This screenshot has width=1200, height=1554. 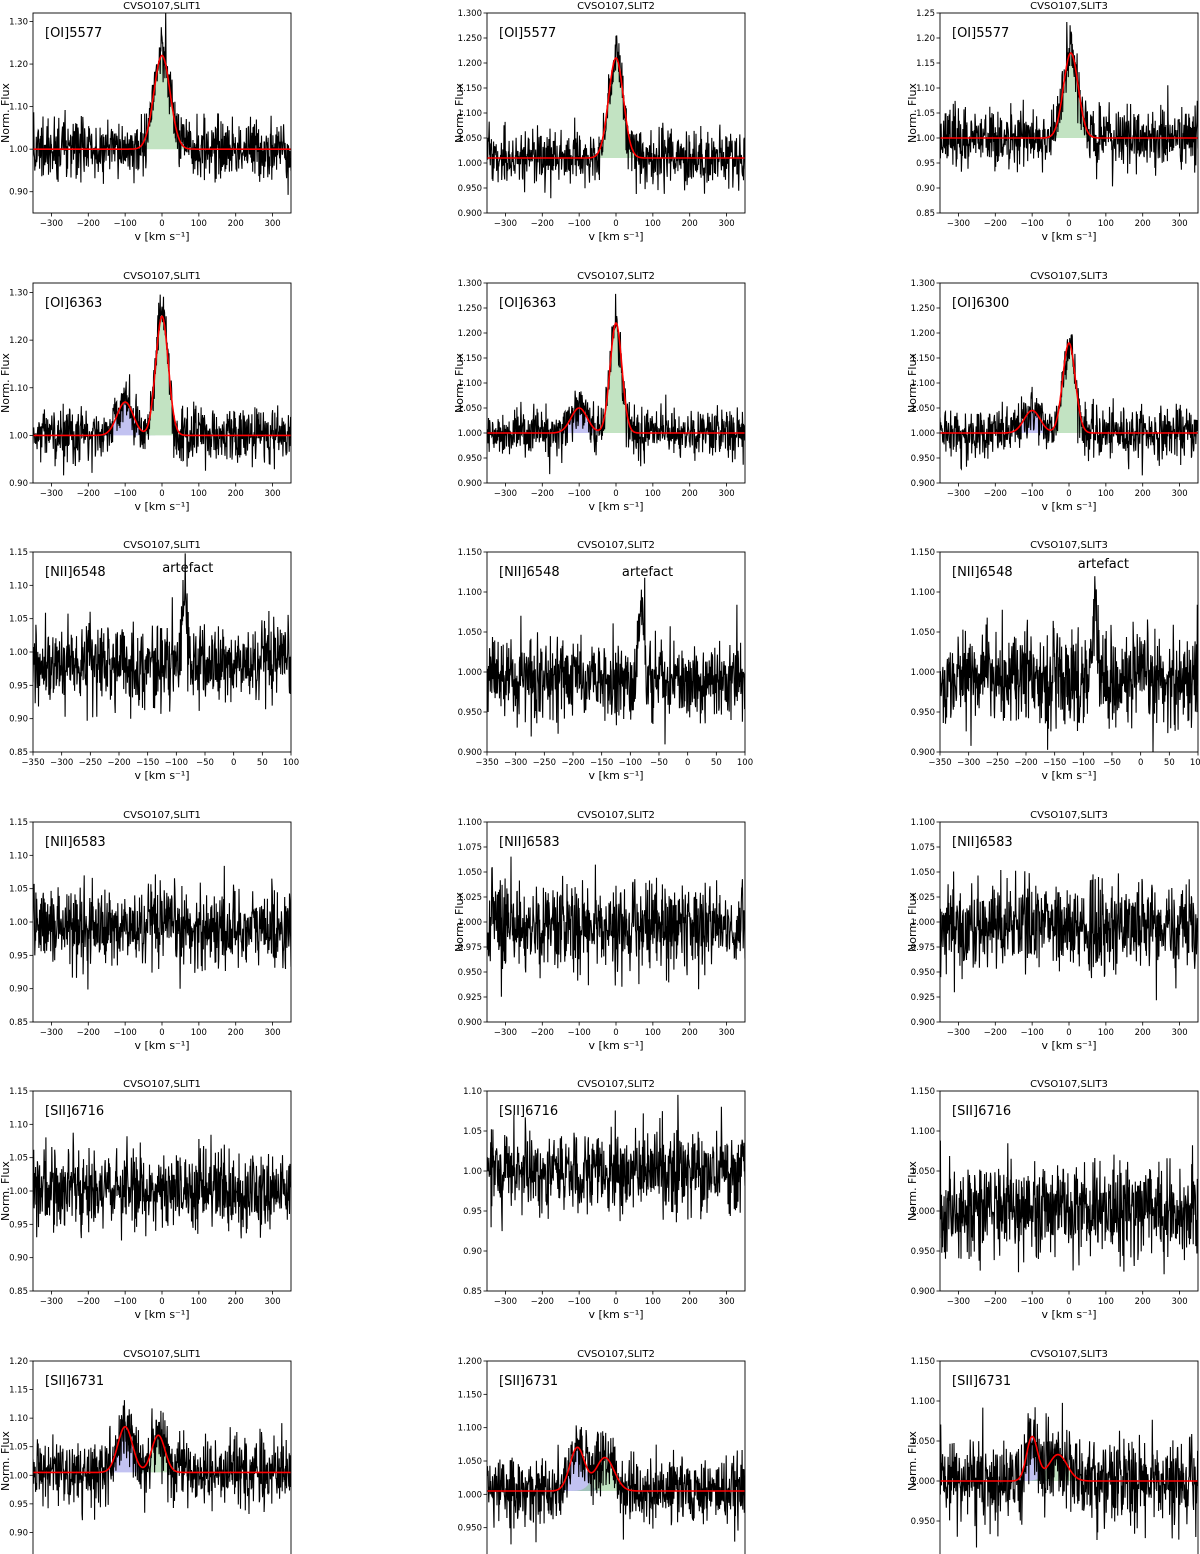 I want to click on y-tick-label: 0.900, so click(x=923, y=753).